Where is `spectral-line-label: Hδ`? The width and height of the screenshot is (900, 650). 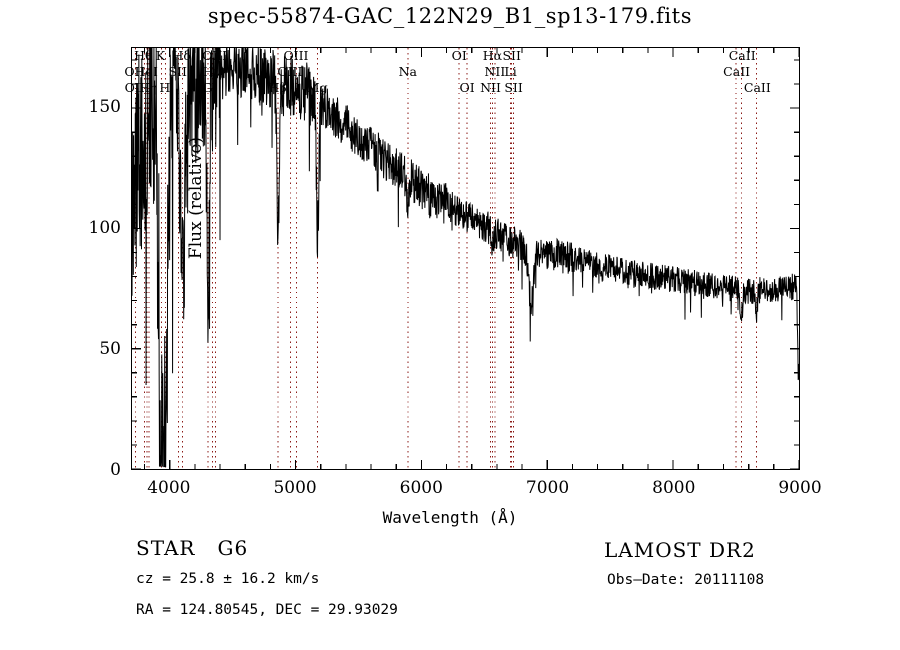 spectral-line-label: Hδ is located at coordinates (181, 55).